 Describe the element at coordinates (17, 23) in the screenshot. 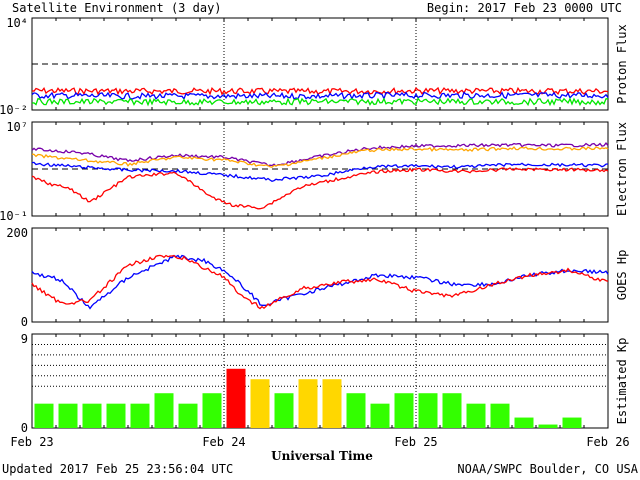

I see `y-tick-label-top: 10⁴` at that location.